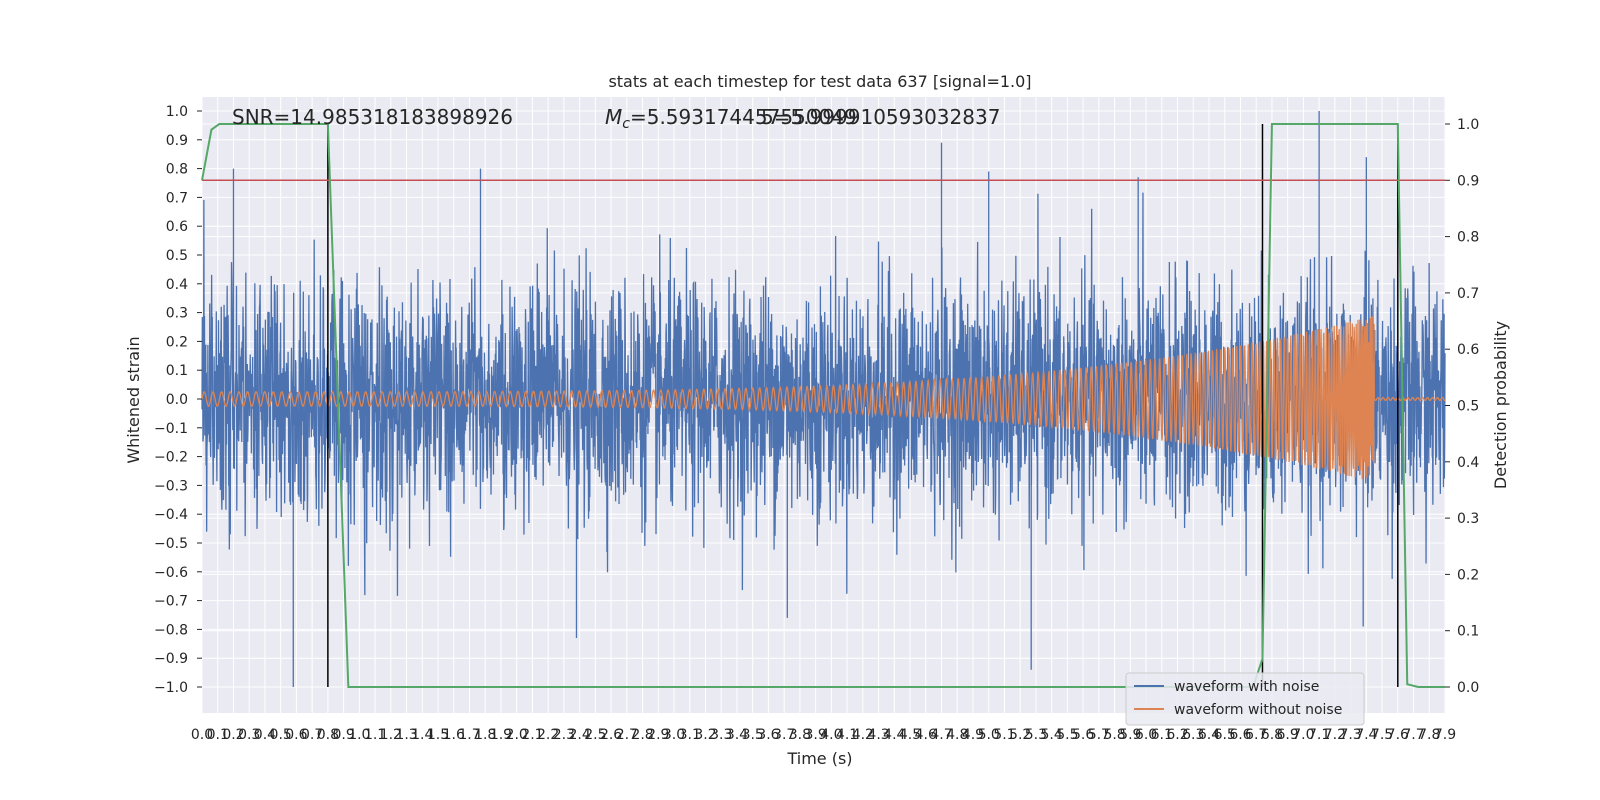 The width and height of the screenshot is (1600, 800). I want to click on x-tick-label: 5.6, so click(1083, 735).